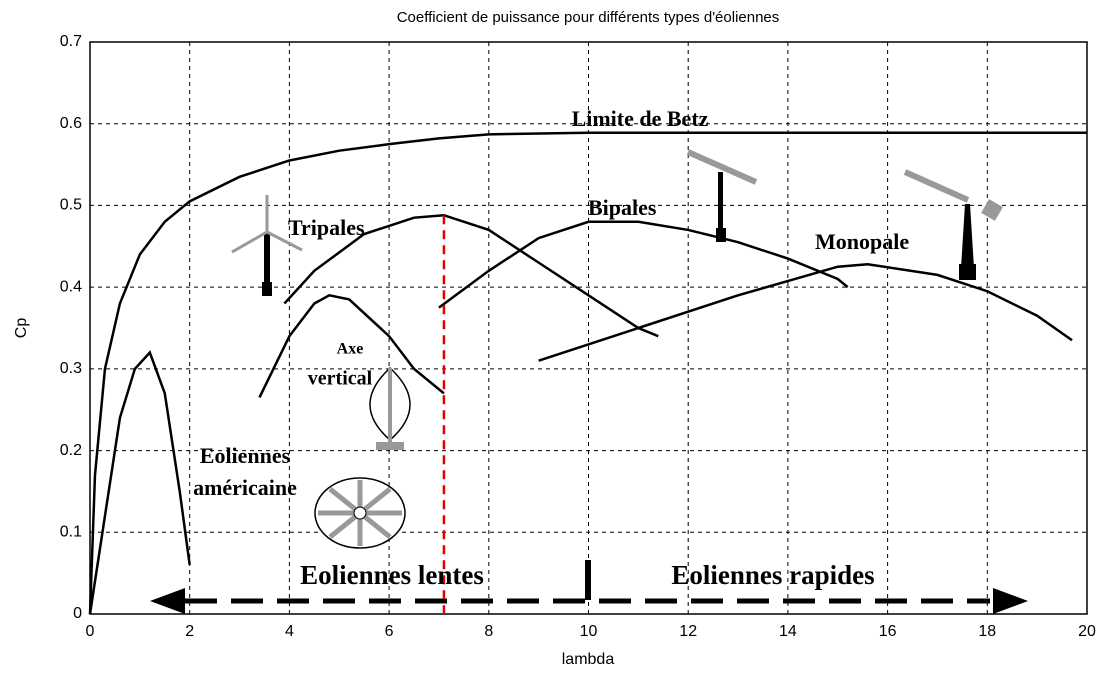 The width and height of the screenshot is (1104, 673). I want to click on annotation: Monopale, so click(862, 241).